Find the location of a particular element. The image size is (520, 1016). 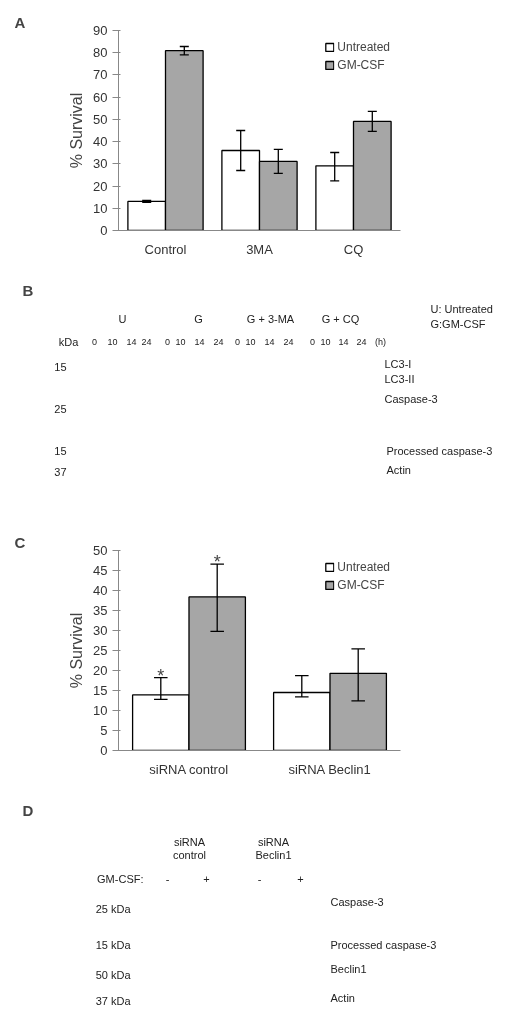

y-tick-label: 25 is located at coordinates (100, 650).